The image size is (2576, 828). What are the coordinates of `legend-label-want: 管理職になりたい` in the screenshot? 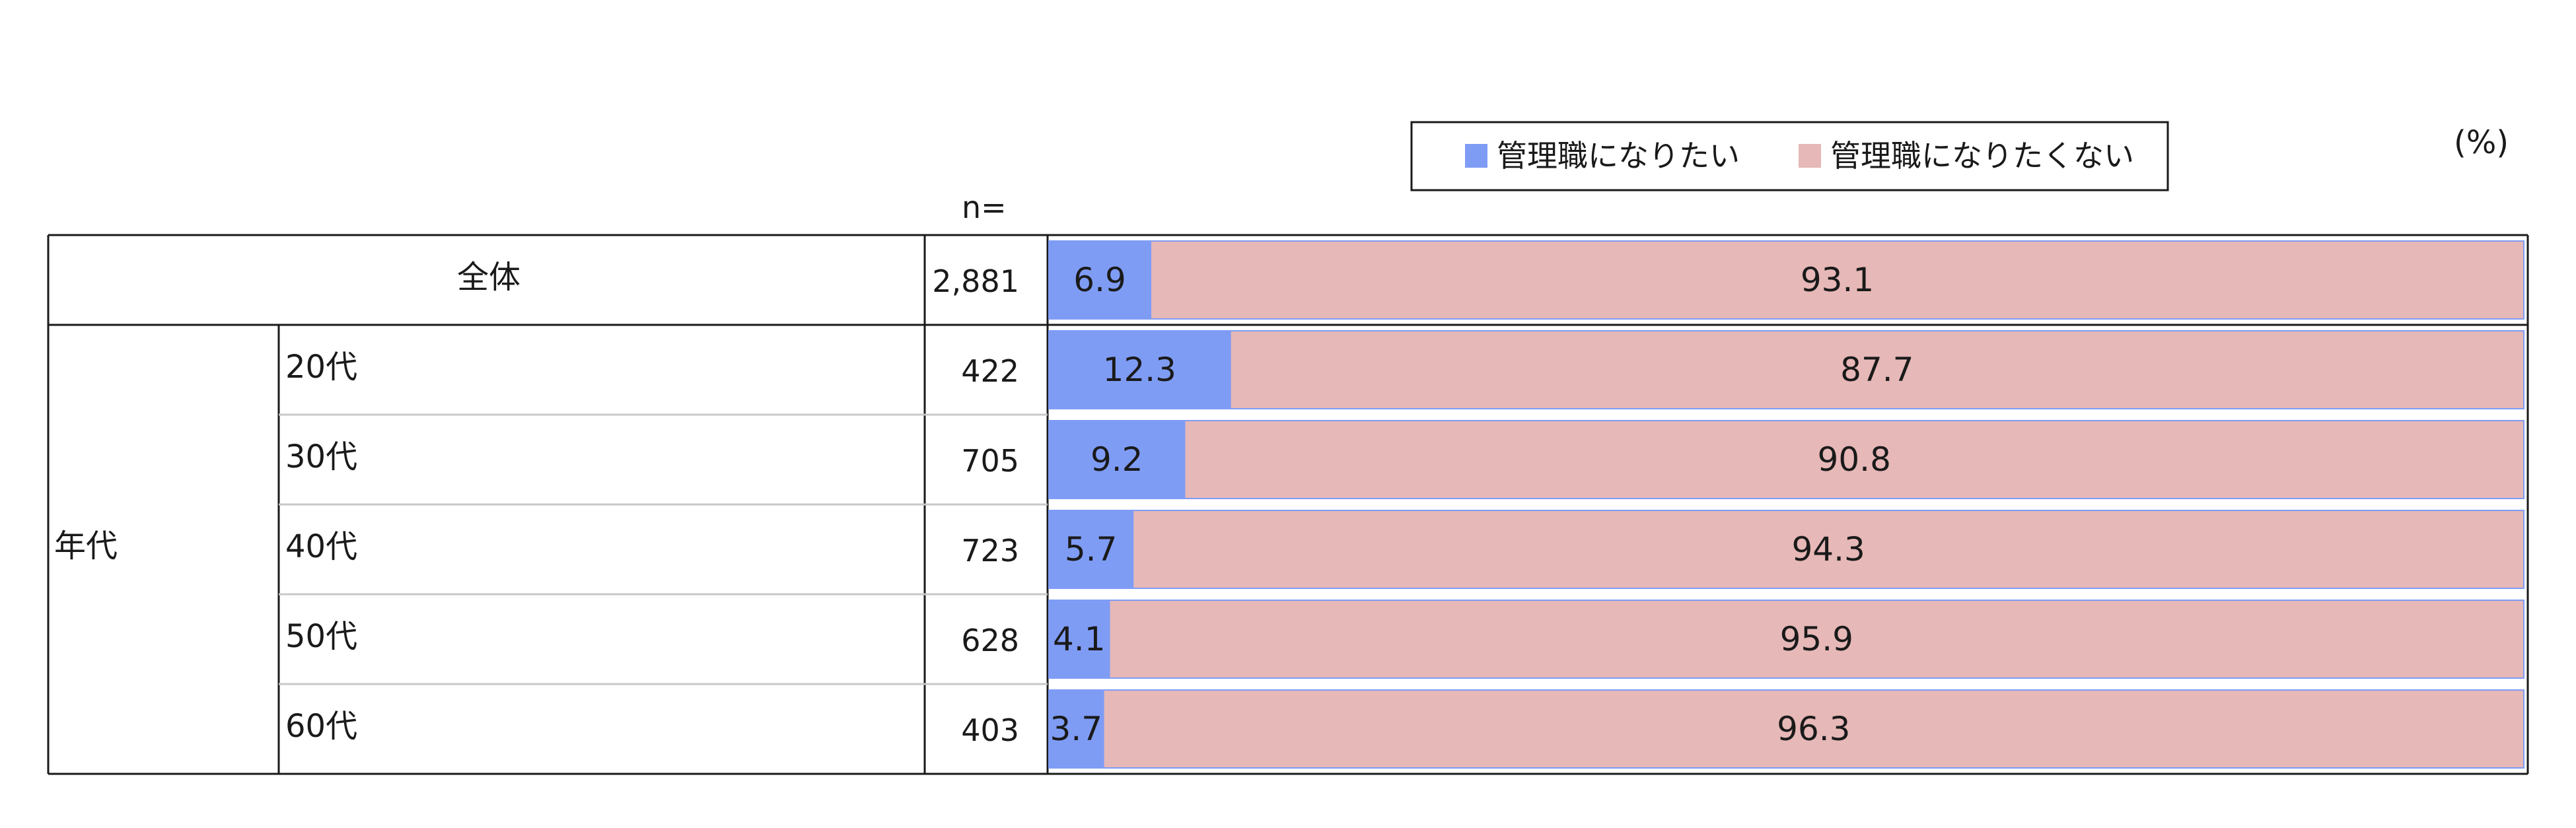 It's located at (1618, 156).